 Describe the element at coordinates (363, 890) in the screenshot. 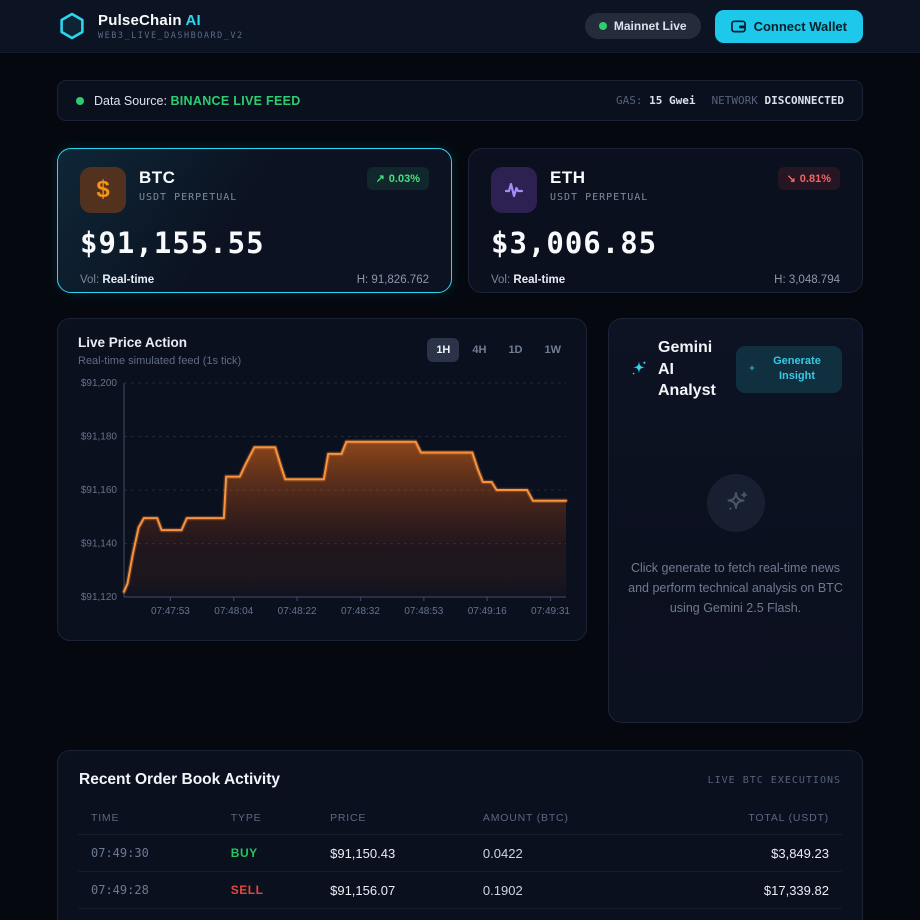

I see `trade-price: $91,156.07` at that location.